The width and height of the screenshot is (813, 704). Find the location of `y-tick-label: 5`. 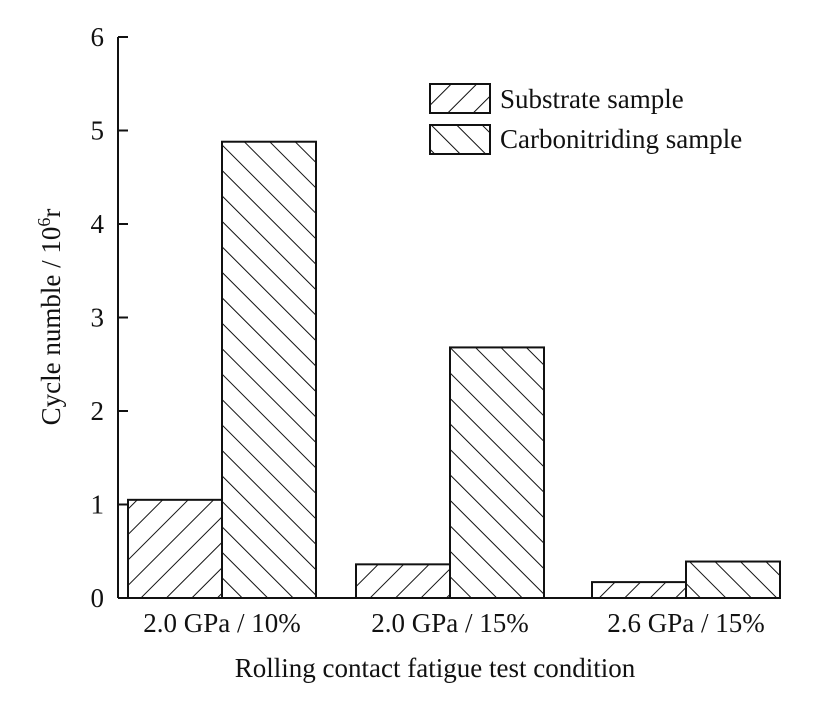

y-tick-label: 5 is located at coordinates (98, 131).